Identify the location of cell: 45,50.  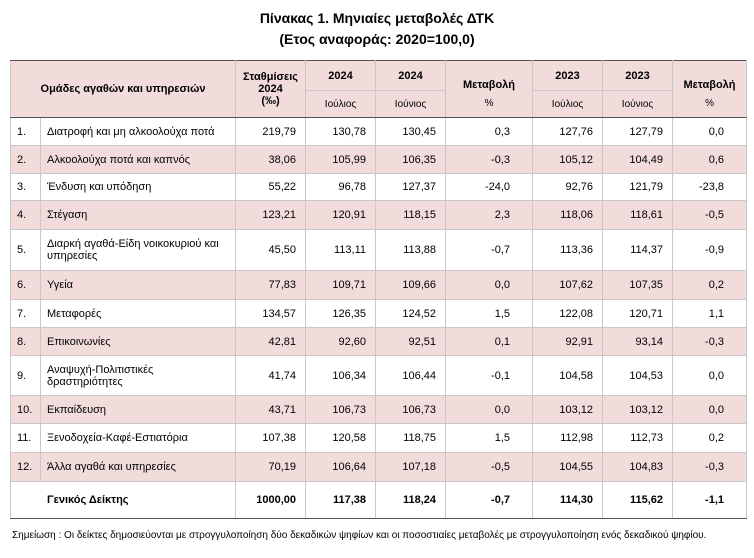
(271, 250).